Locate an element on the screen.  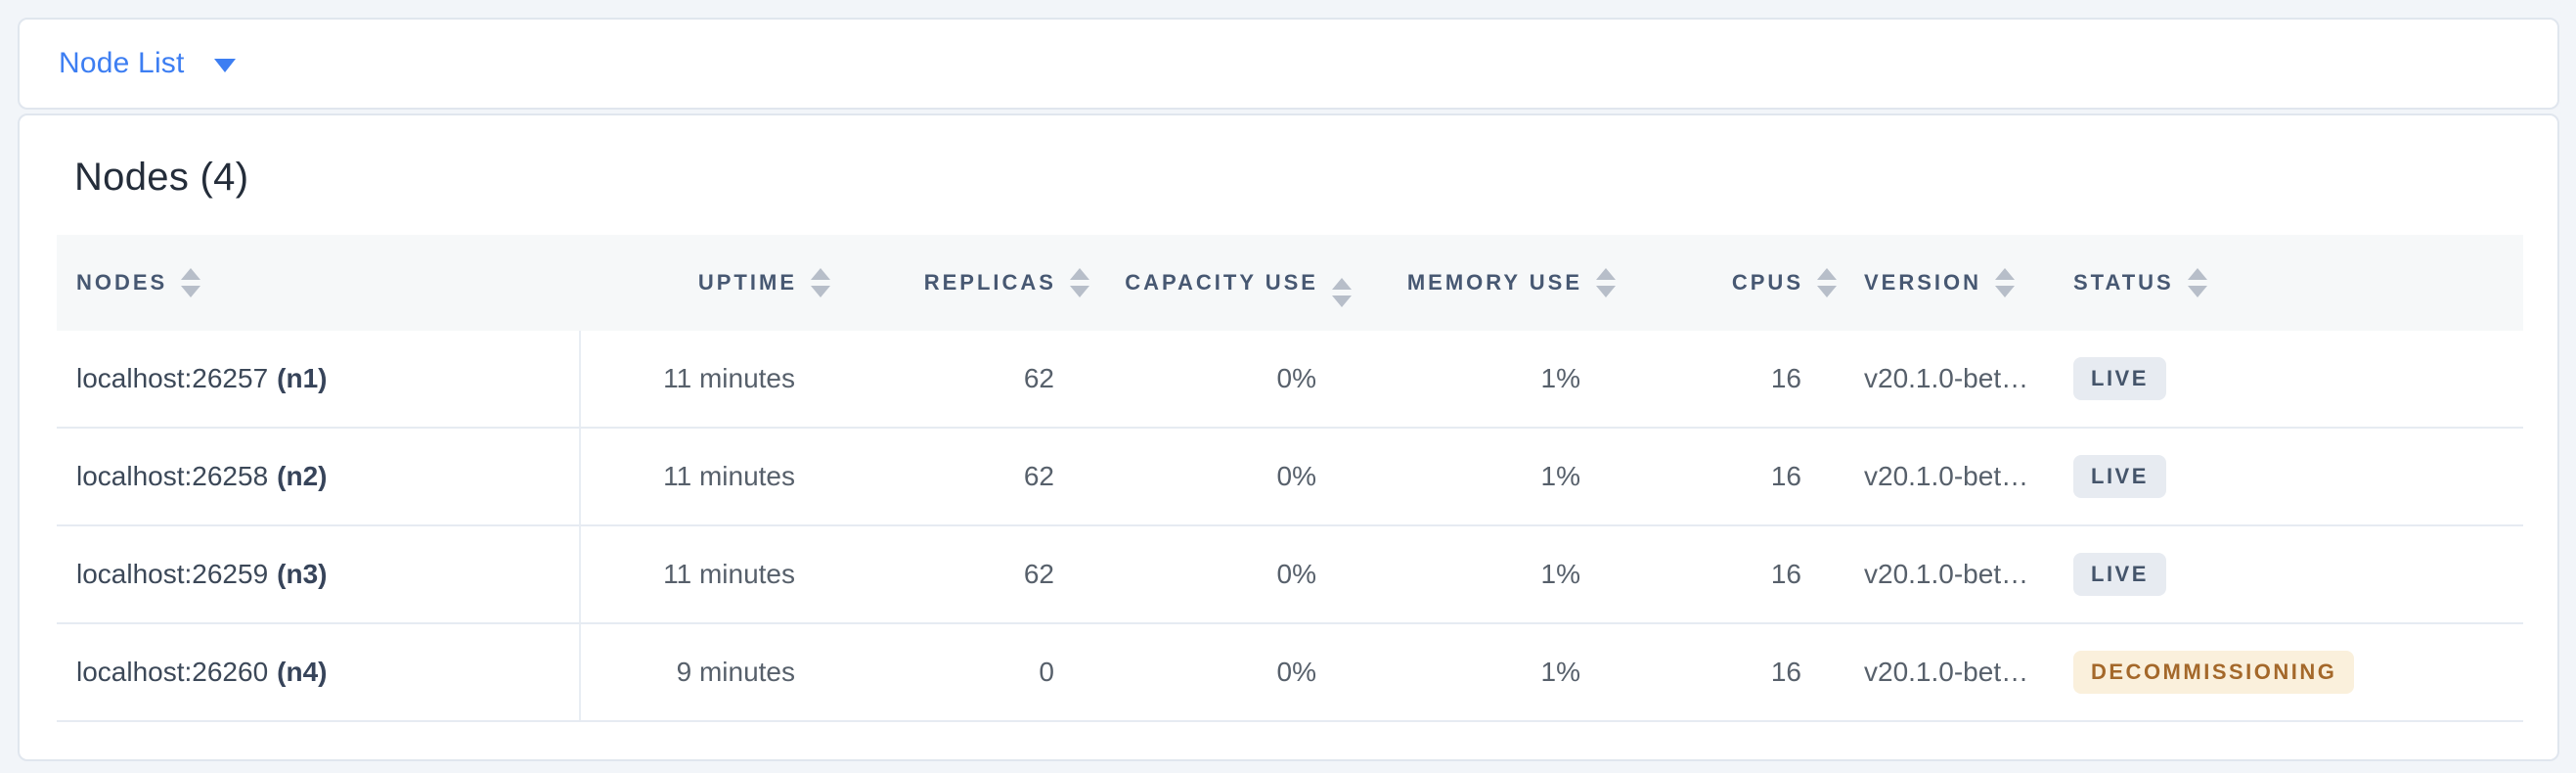
status-cell: DECOMMISSIONING is located at coordinates (2296, 673).